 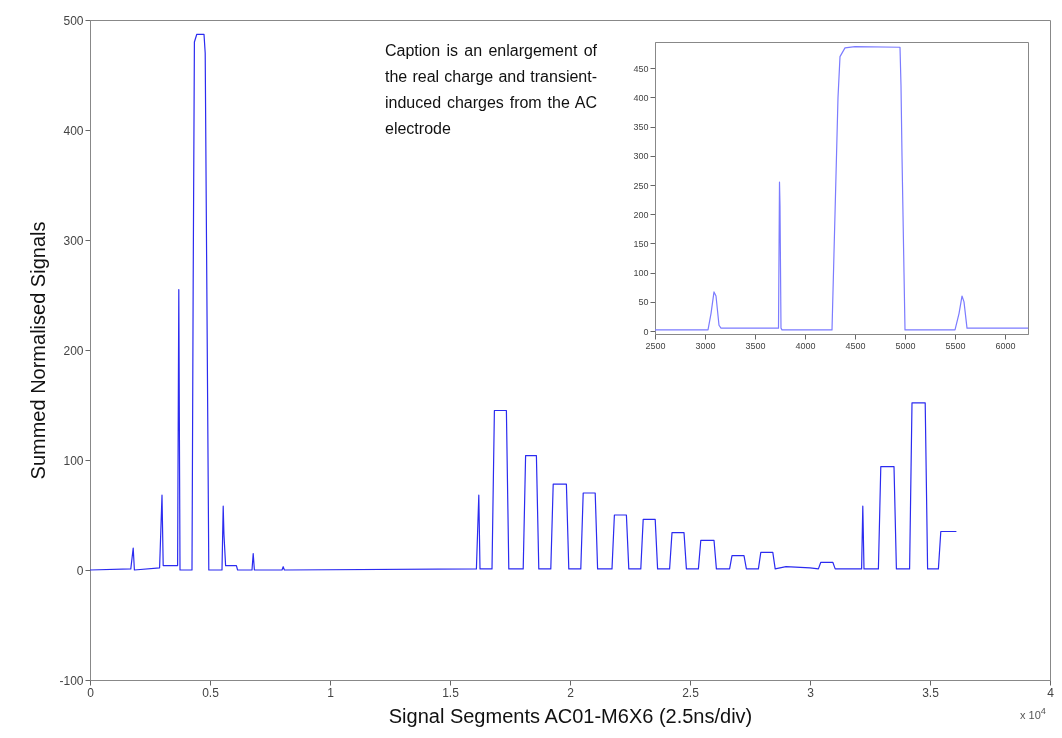 What do you see at coordinates (1033, 713) in the screenshot?
I see `text: x 10$^{4}$` at bounding box center [1033, 713].